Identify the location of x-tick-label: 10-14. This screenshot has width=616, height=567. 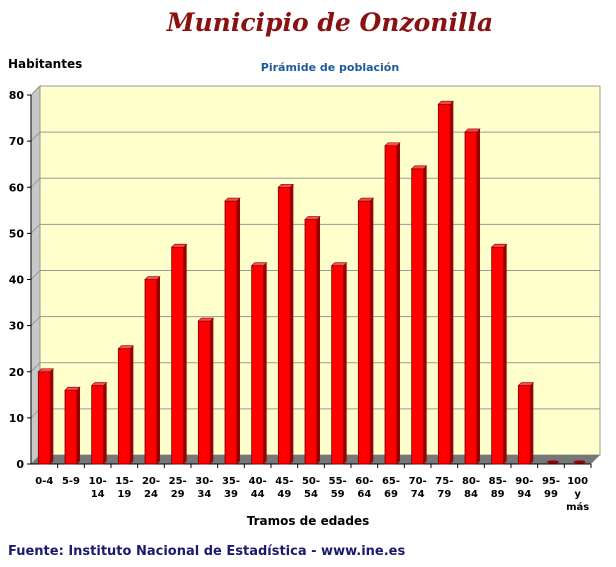
(98, 488).